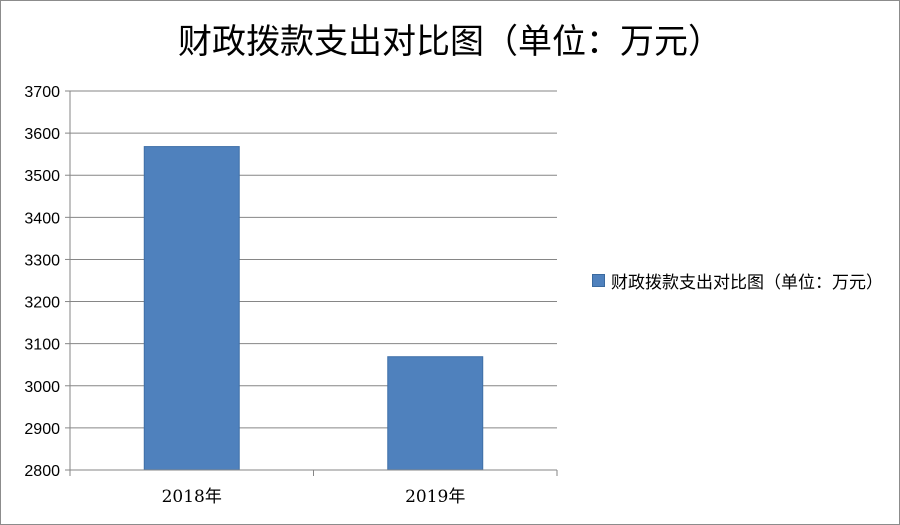  I want to click on y-tick-label: 3300, so click(42, 260).